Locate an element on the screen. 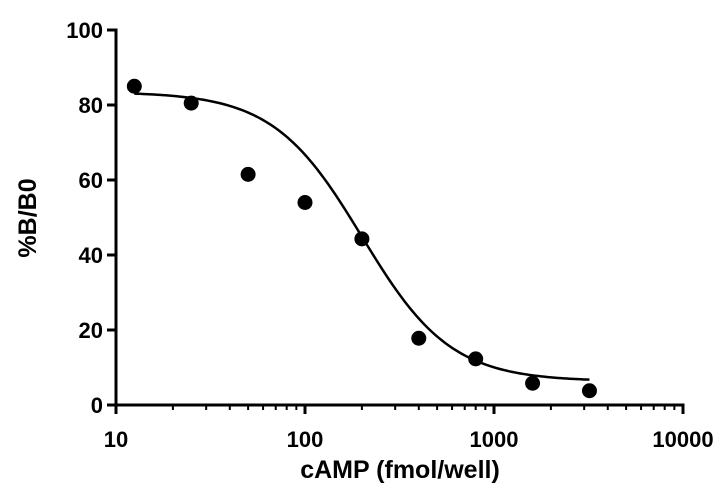 The height and width of the screenshot is (491, 724). y-tick-label: 20 is located at coordinates (91, 330).